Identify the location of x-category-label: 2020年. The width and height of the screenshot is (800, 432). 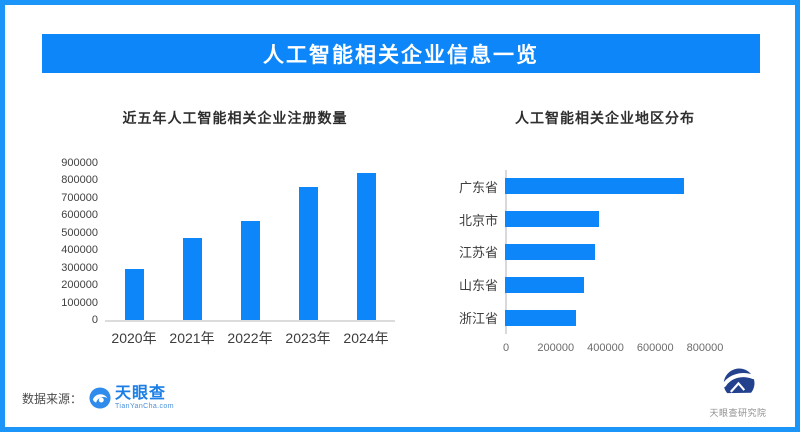
(134, 338).